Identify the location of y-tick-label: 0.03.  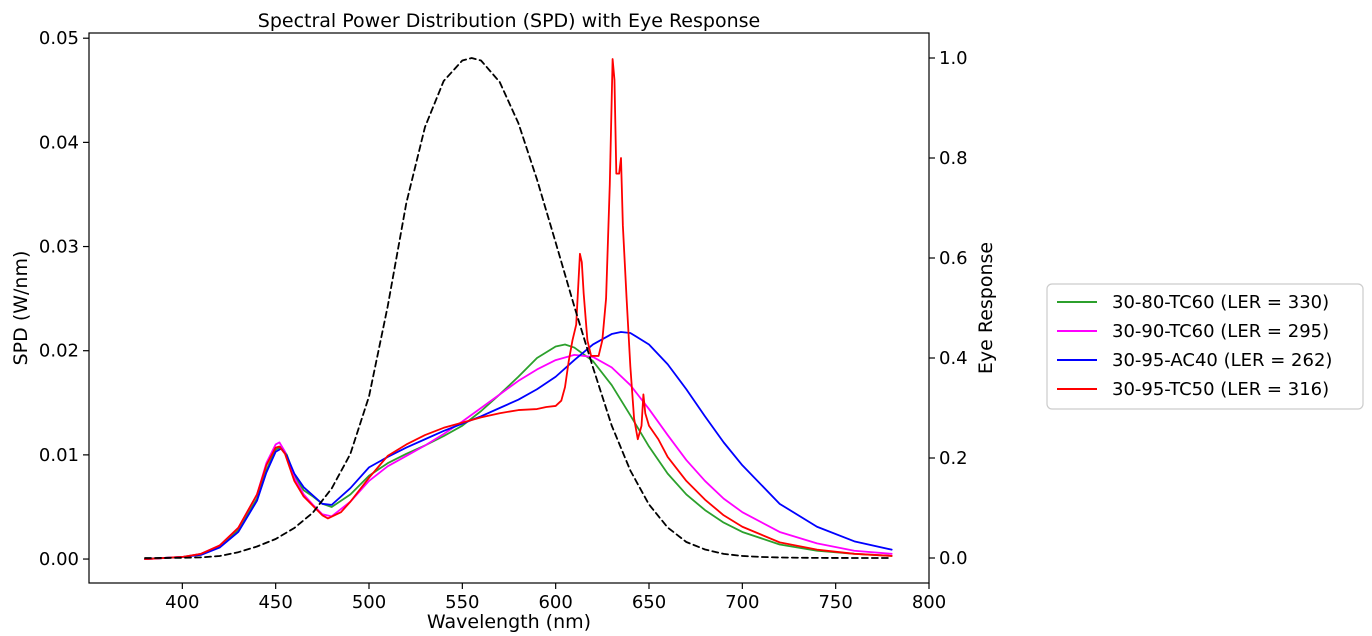
(59, 247).